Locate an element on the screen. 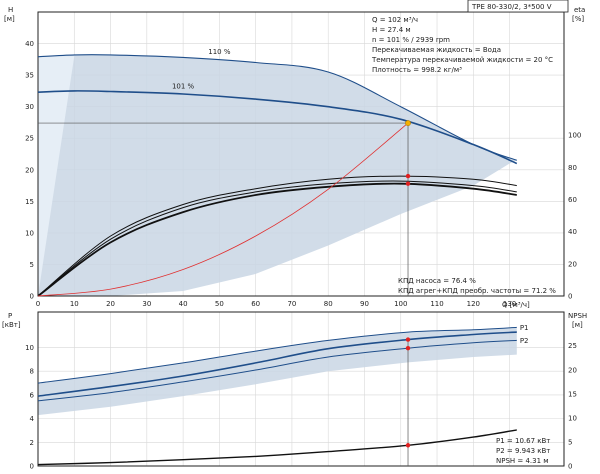 This screenshot has height=474, width=600. eta-axis-unit: [%] is located at coordinates (578, 19).